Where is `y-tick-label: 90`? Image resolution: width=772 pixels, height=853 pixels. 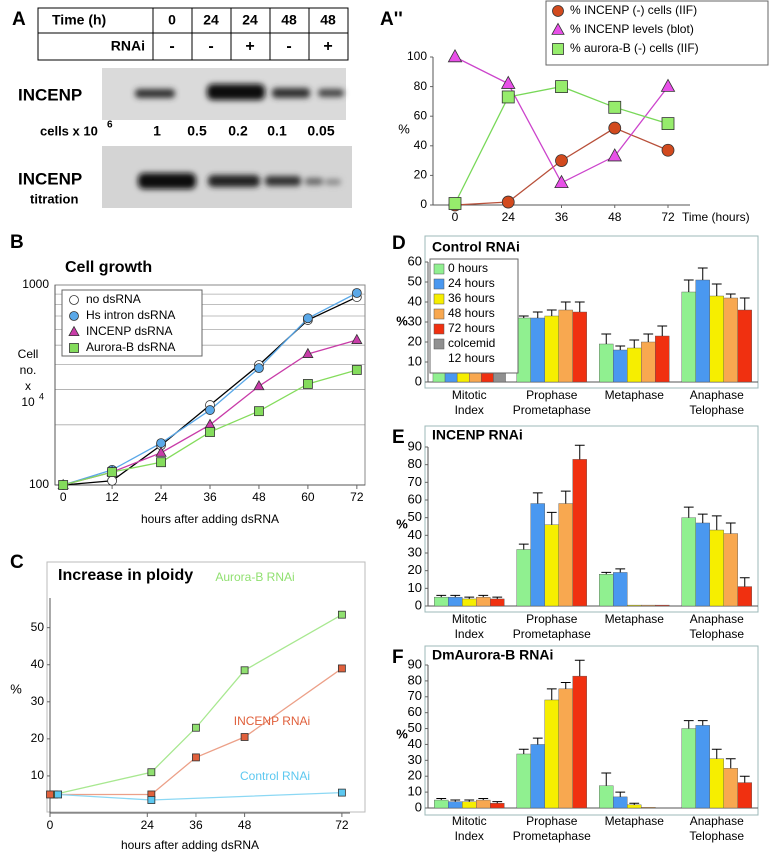 y-tick-label: 90 is located at coordinates (415, 445).